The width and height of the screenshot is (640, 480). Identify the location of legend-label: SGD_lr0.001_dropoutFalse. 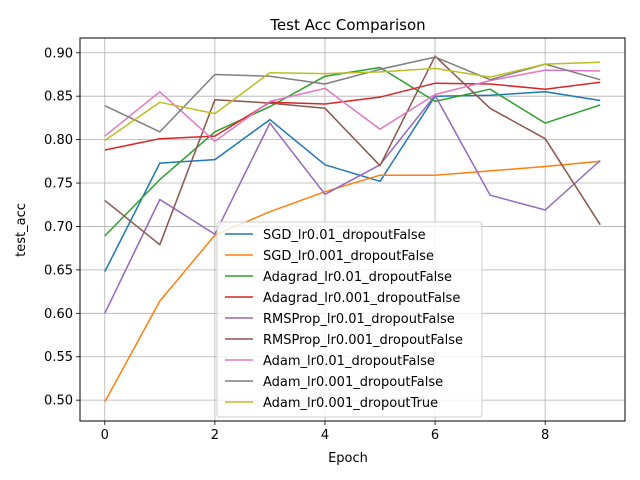
(348, 256).